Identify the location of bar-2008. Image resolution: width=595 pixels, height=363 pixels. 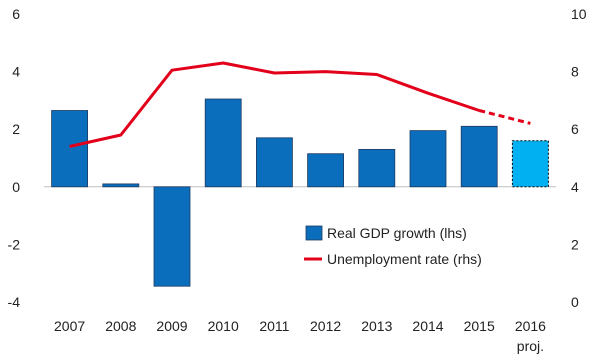
(121, 185).